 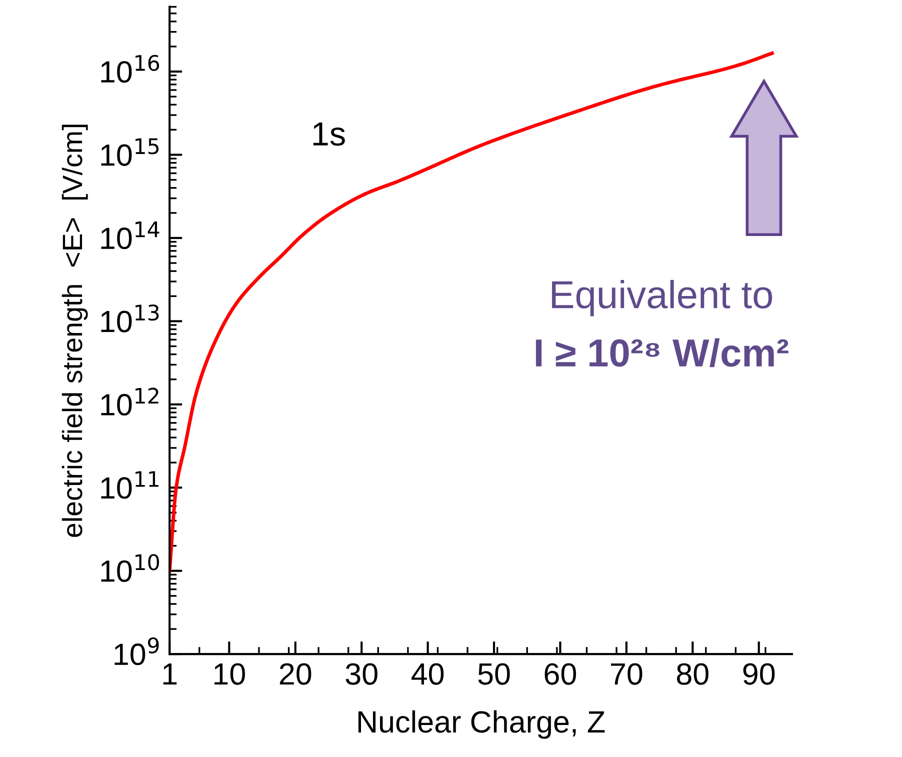 I want to click on x-tick-label: 20, so click(x=296, y=674).